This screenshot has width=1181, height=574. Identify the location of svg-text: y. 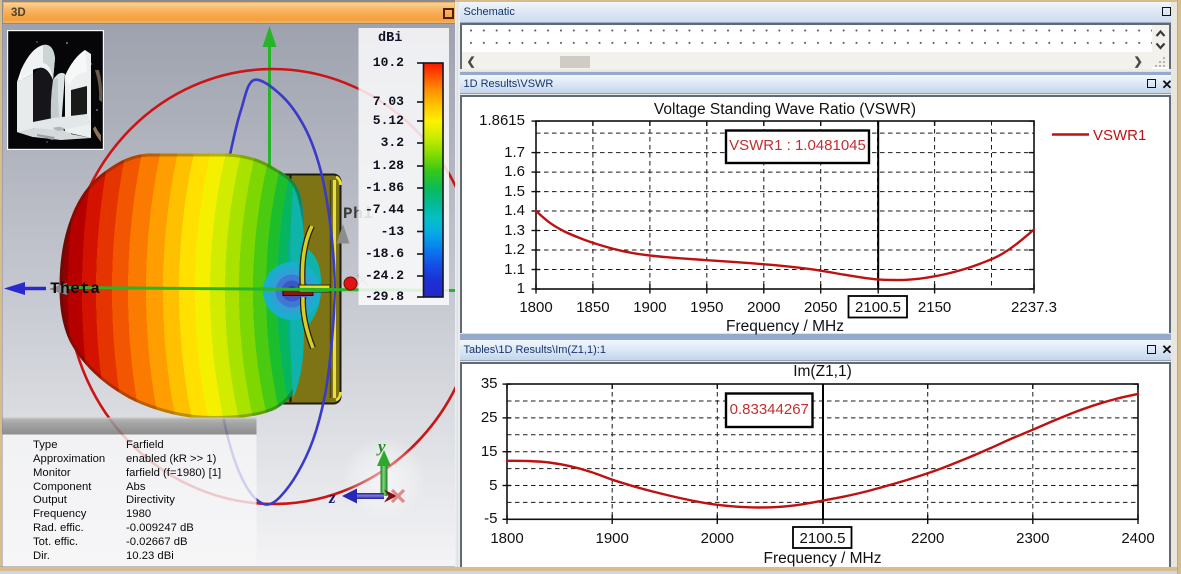
(381, 446).